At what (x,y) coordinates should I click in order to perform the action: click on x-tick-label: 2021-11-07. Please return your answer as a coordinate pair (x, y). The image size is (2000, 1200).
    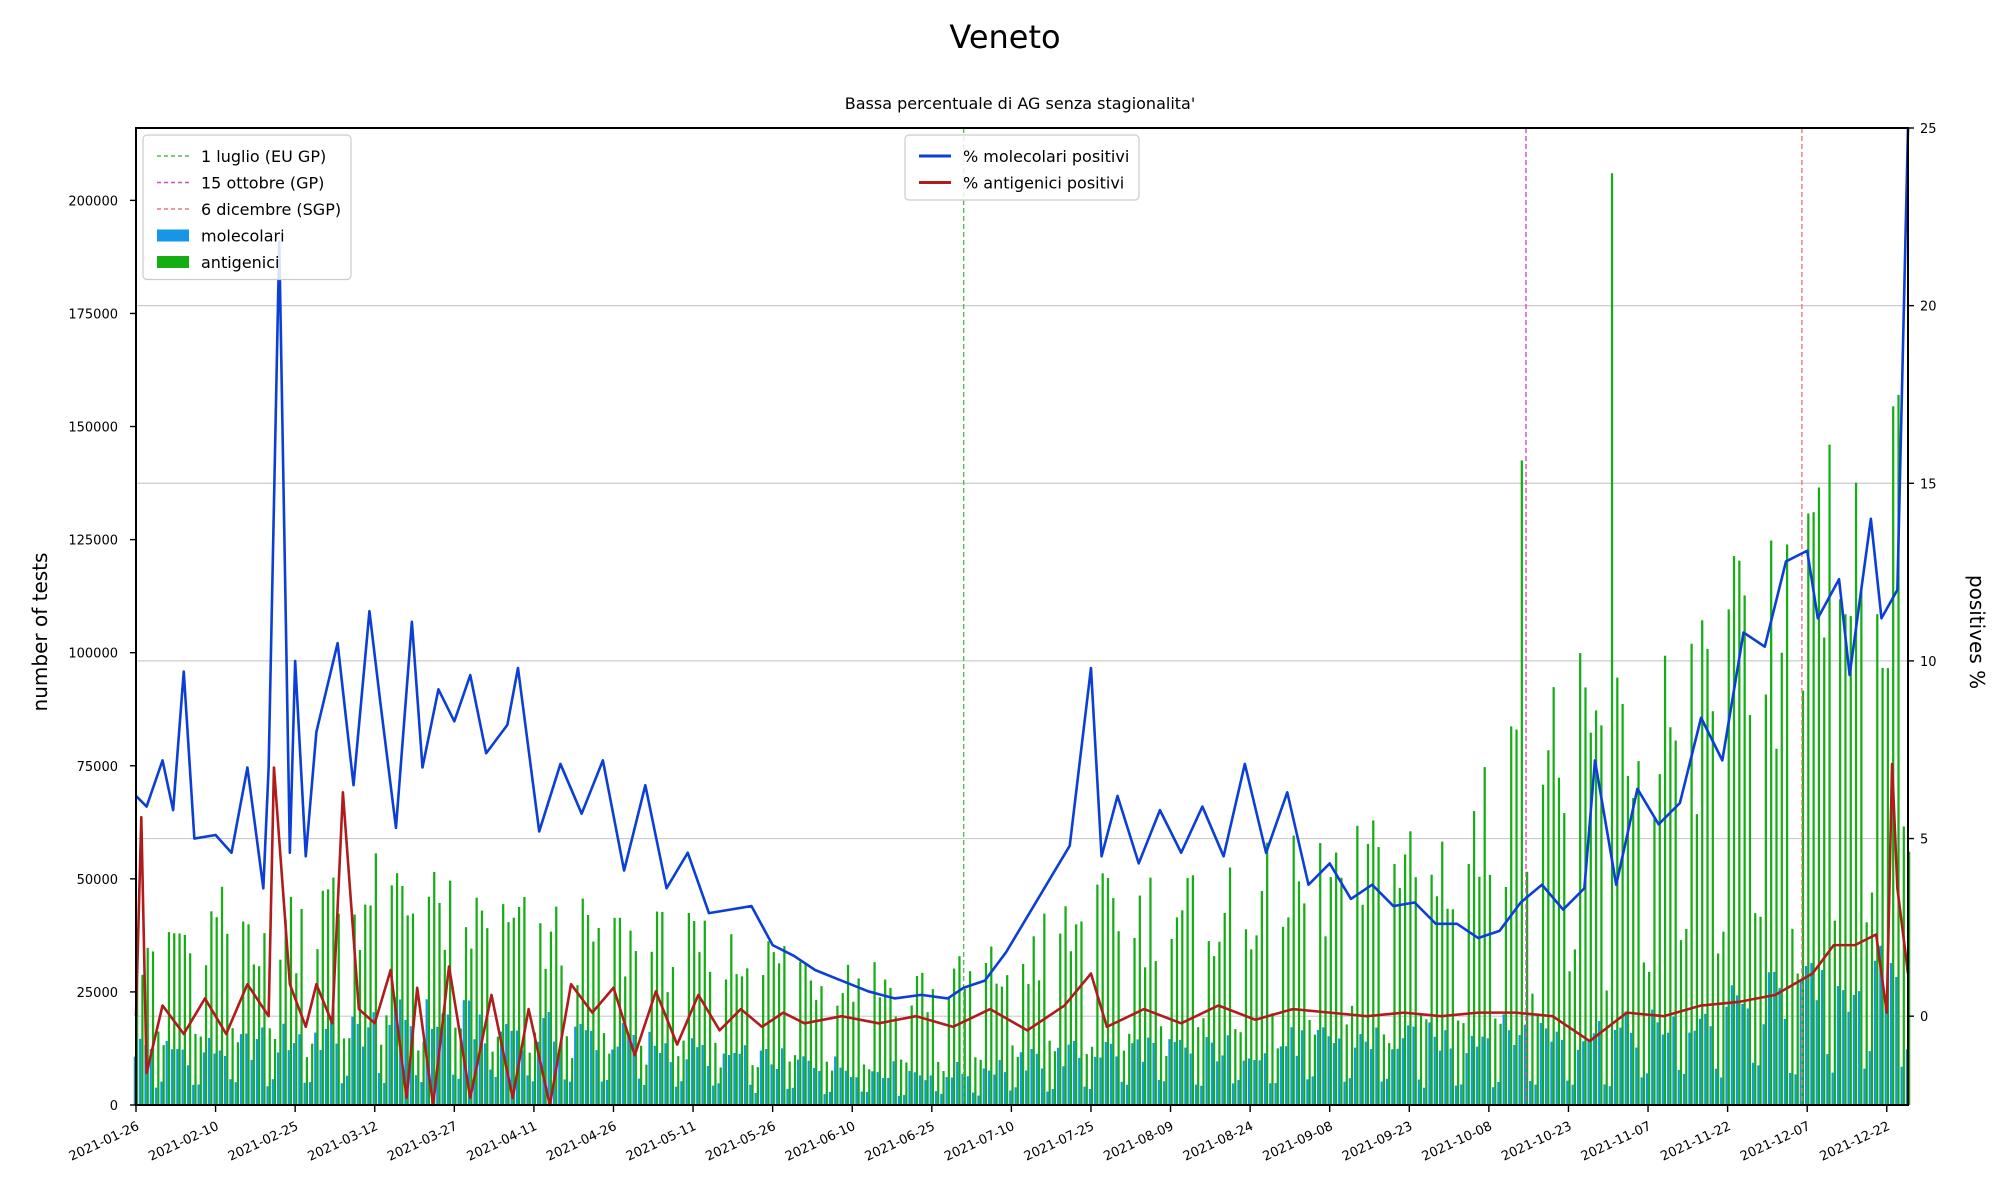
    Looking at the image, I should click on (1616, 1142).